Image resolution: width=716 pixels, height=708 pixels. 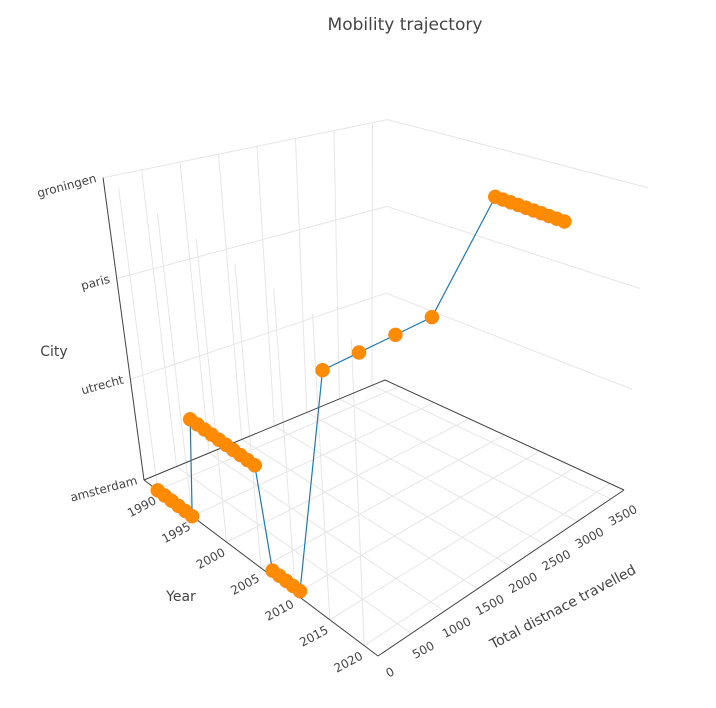 I want to click on city-tick-label: amsterdam, so click(x=104, y=488).